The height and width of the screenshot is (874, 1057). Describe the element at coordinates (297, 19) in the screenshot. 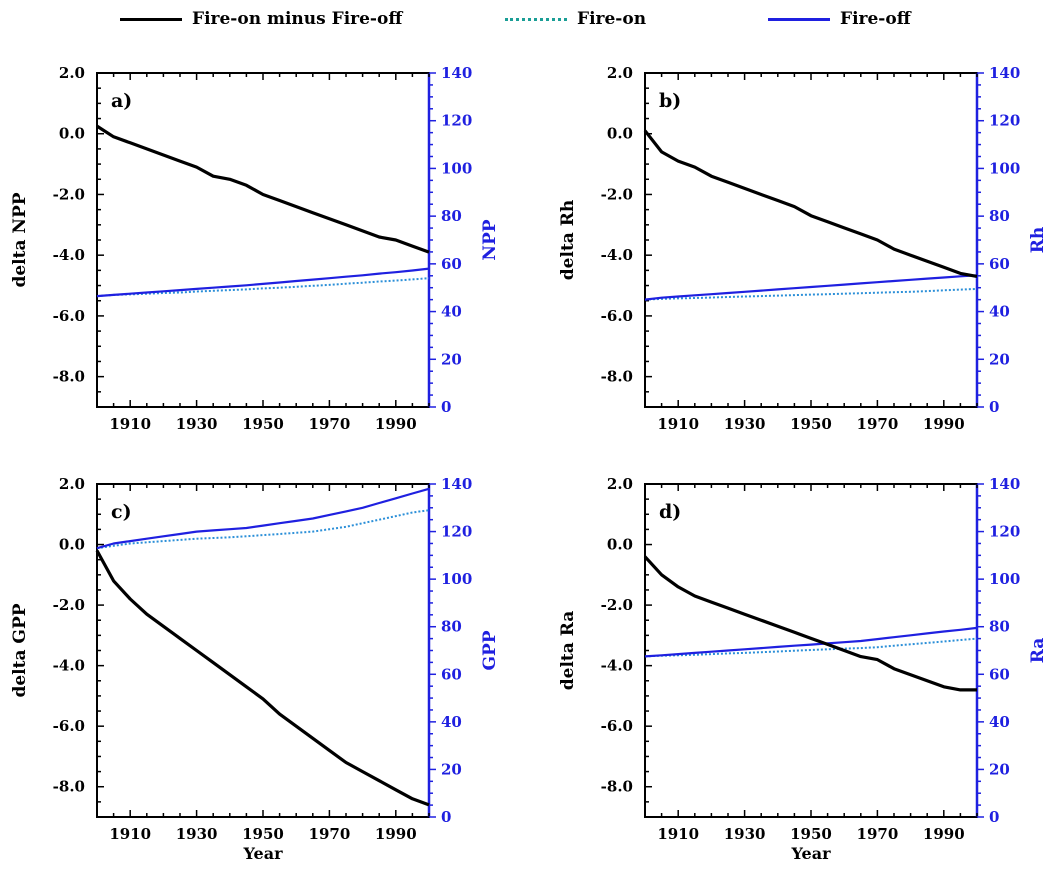

I see `legend-label-difference: Fire-on minus Fire-off` at that location.